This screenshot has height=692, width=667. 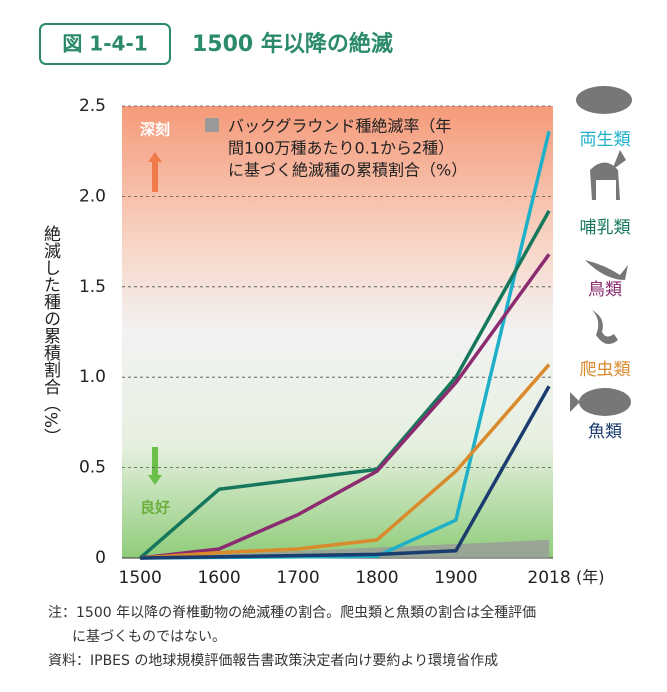 I want to click on y-tick-label: 1.0, so click(x=92, y=377).